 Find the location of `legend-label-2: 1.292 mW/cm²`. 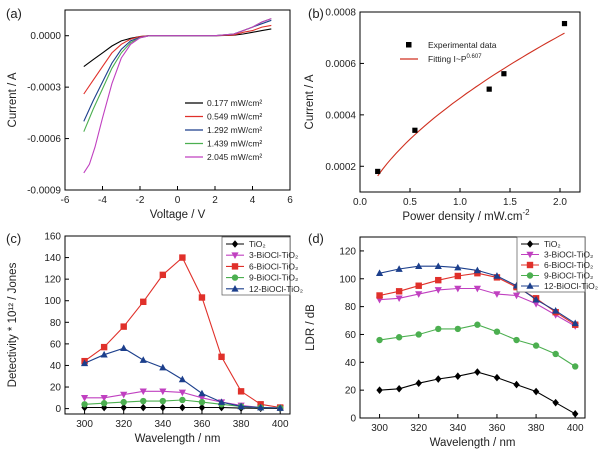

legend-label-2: 1.292 mW/cm² is located at coordinates (234, 130).